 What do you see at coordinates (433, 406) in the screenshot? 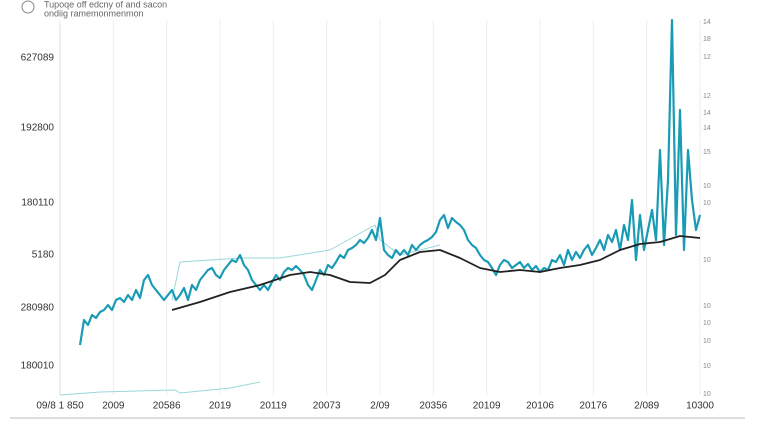
I see `x-tick-label: 20356` at bounding box center [433, 406].